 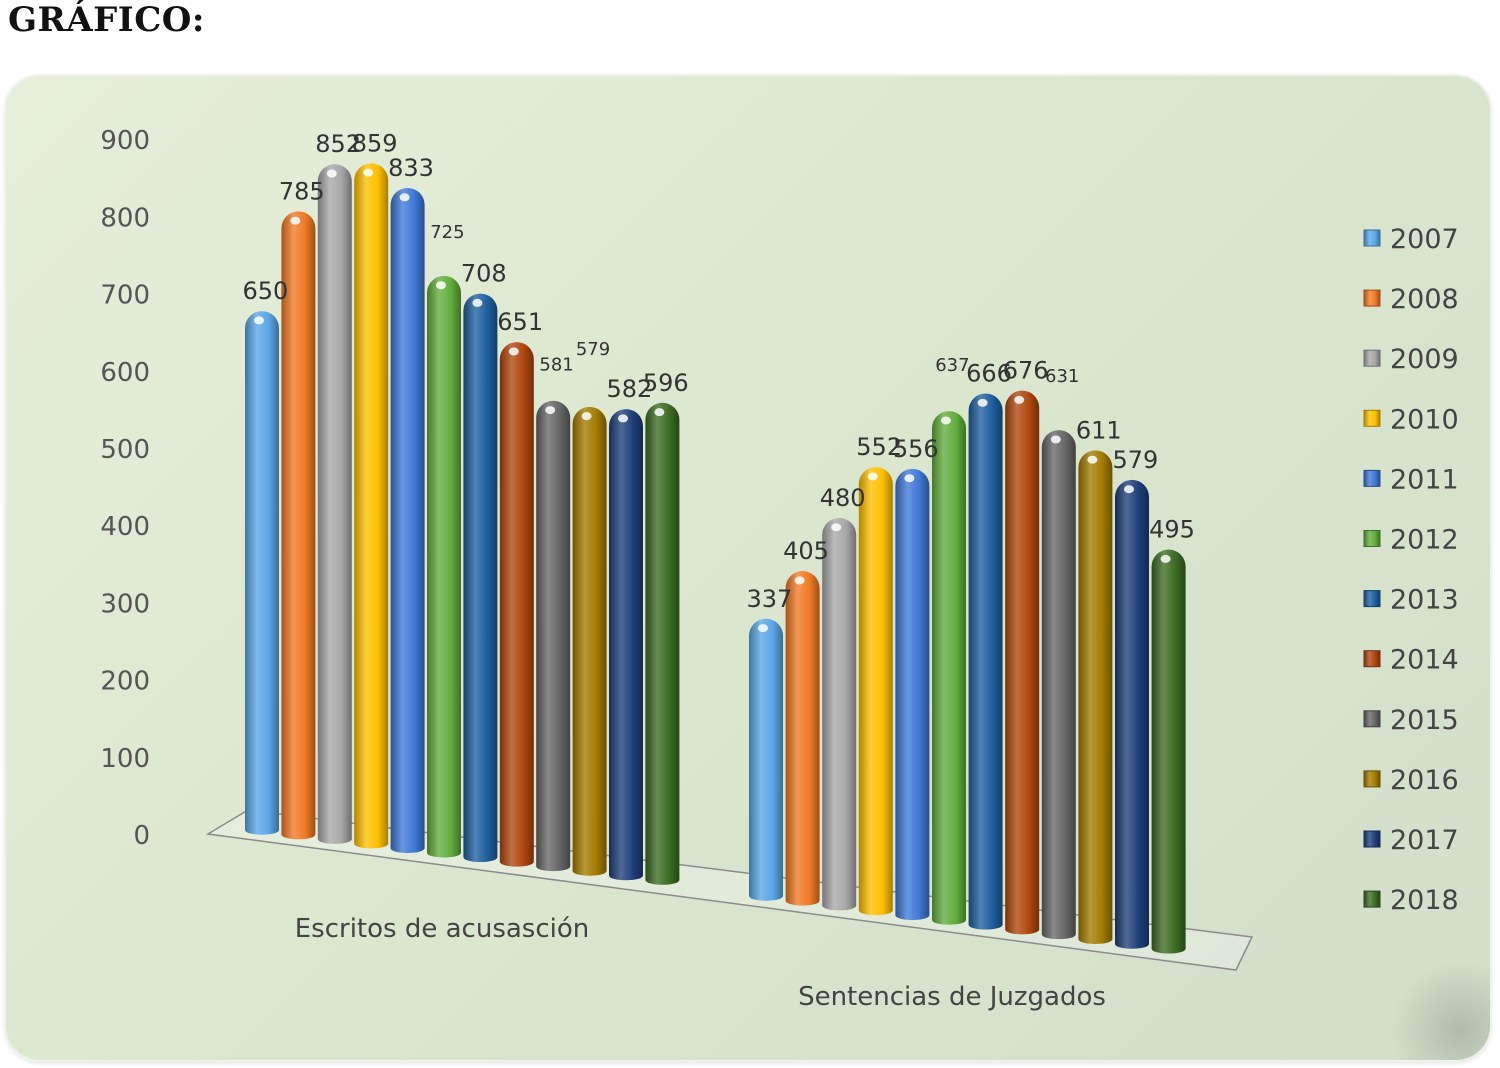 I want to click on bar-2018-escritos, so click(x=662, y=643).